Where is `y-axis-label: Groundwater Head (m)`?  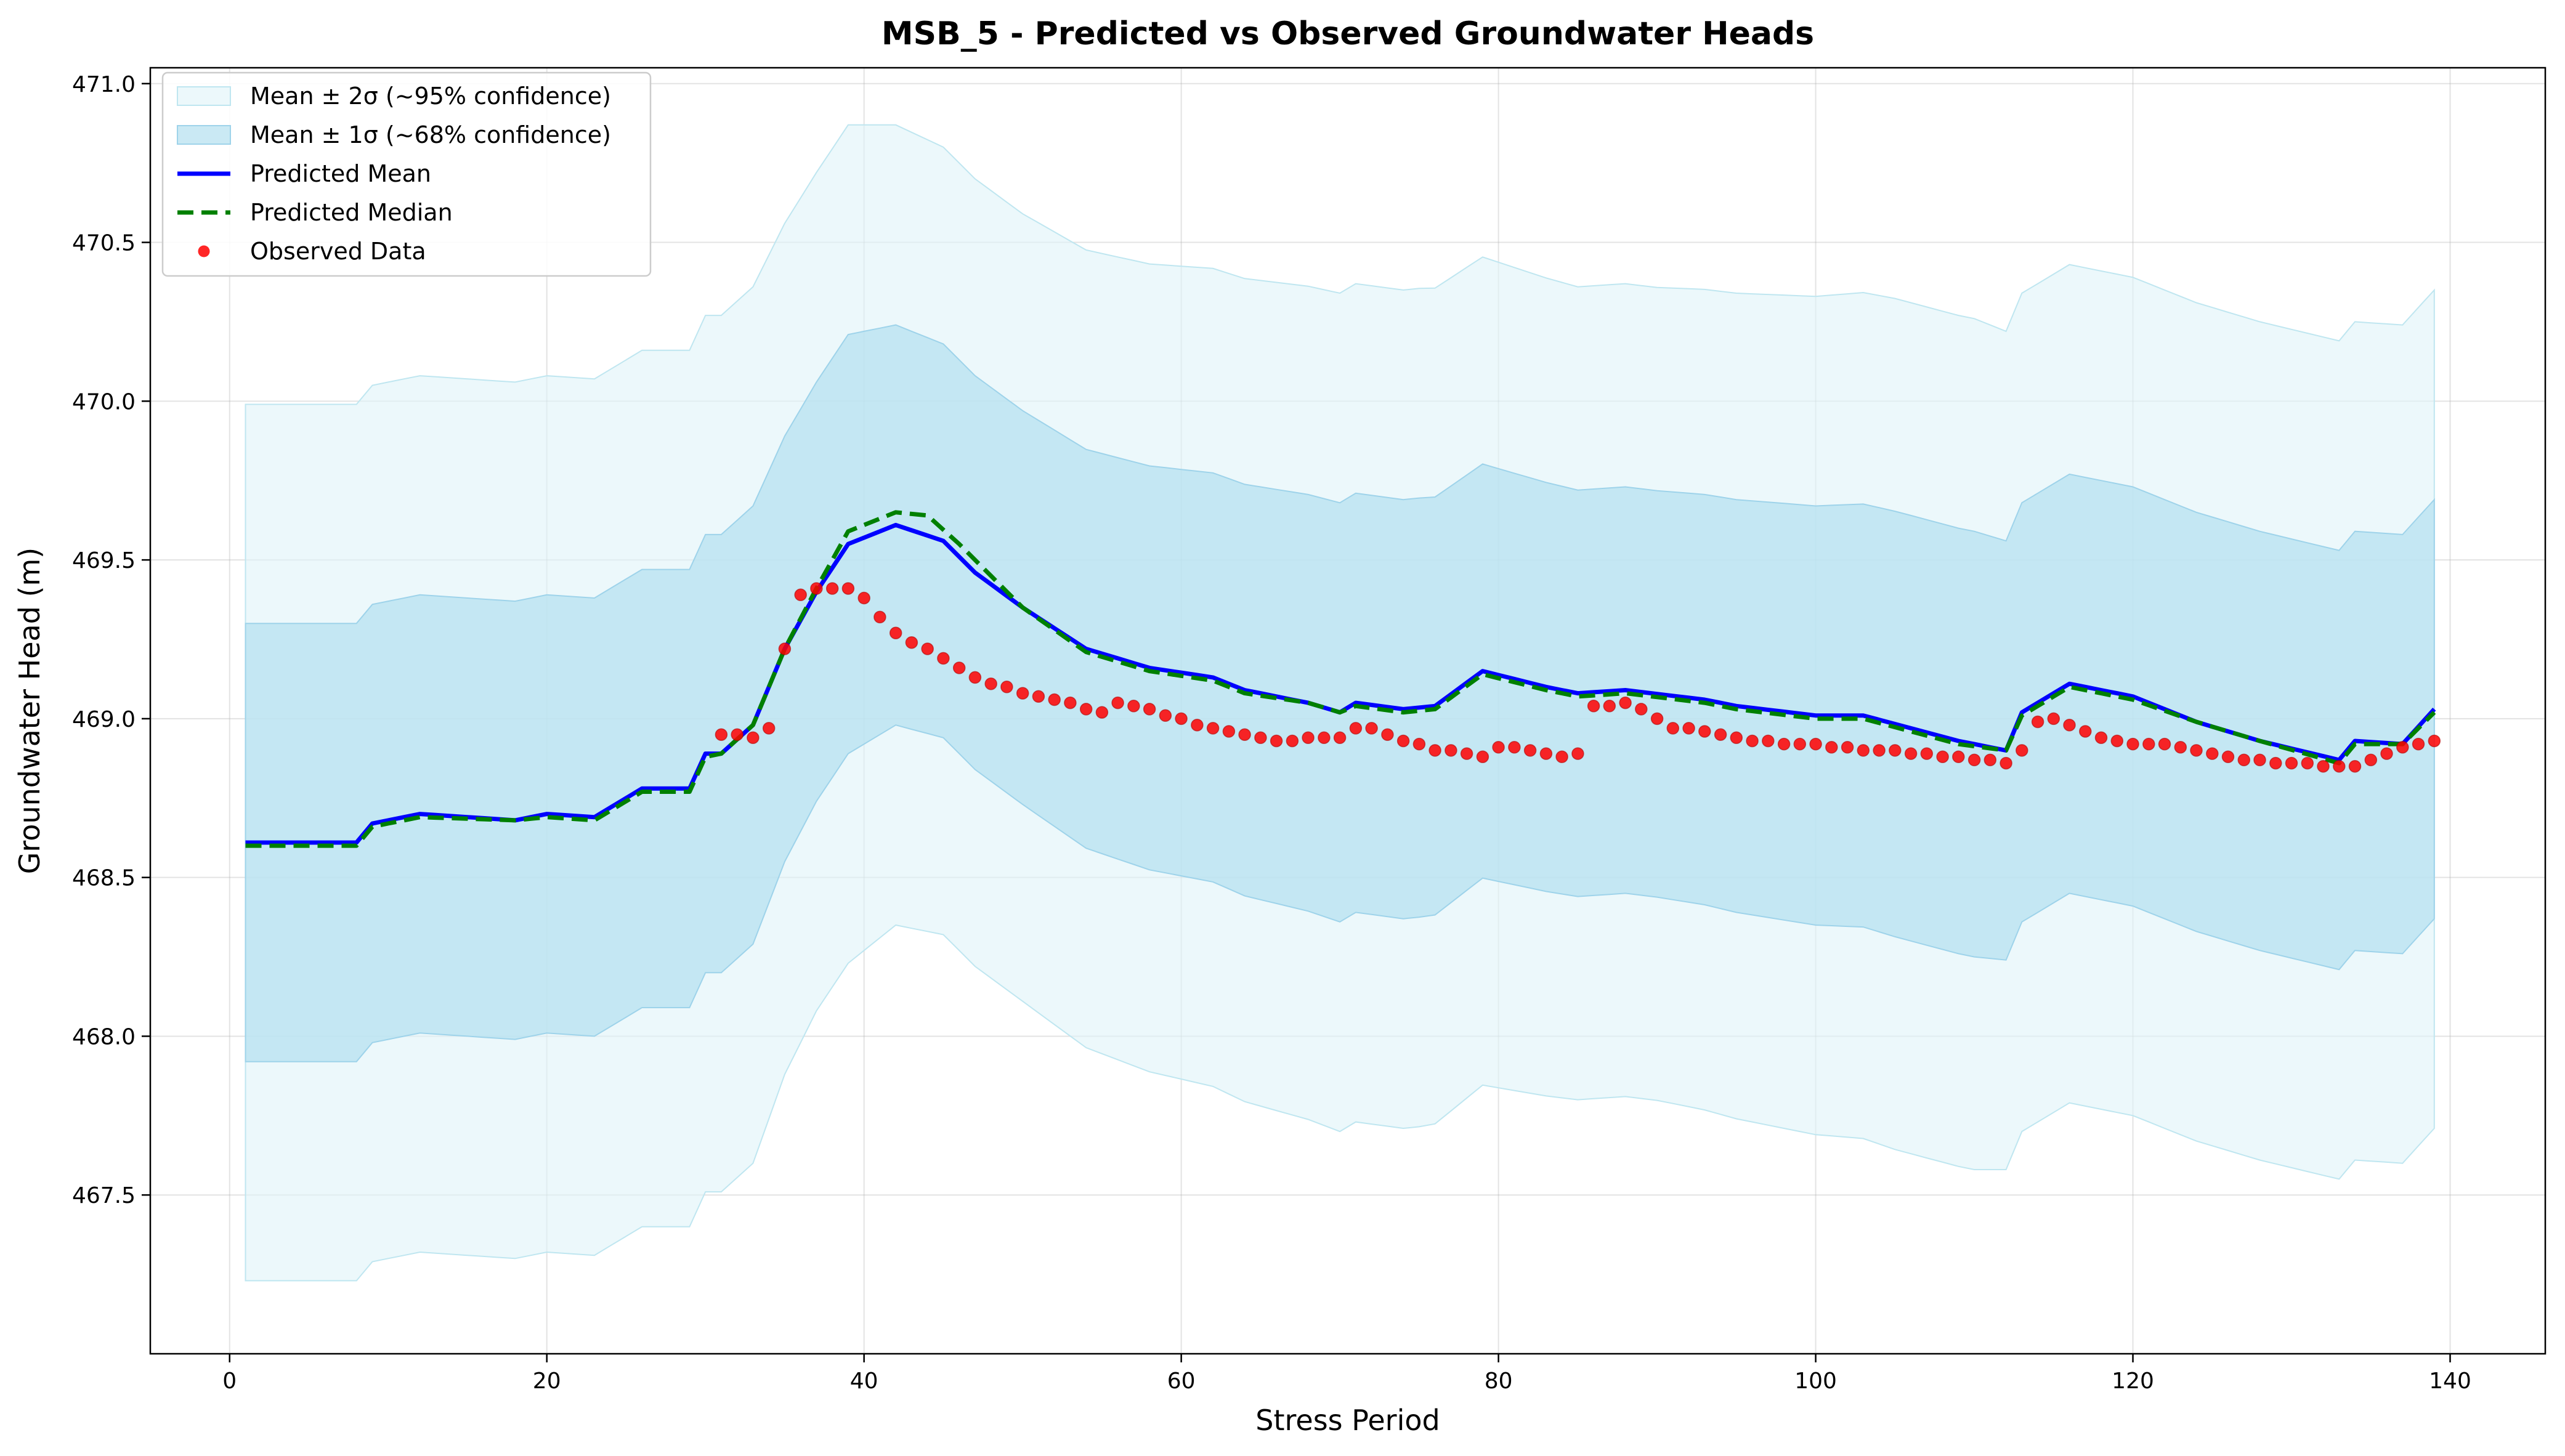
y-axis-label: Groundwater Head (m) is located at coordinates (29, 711).